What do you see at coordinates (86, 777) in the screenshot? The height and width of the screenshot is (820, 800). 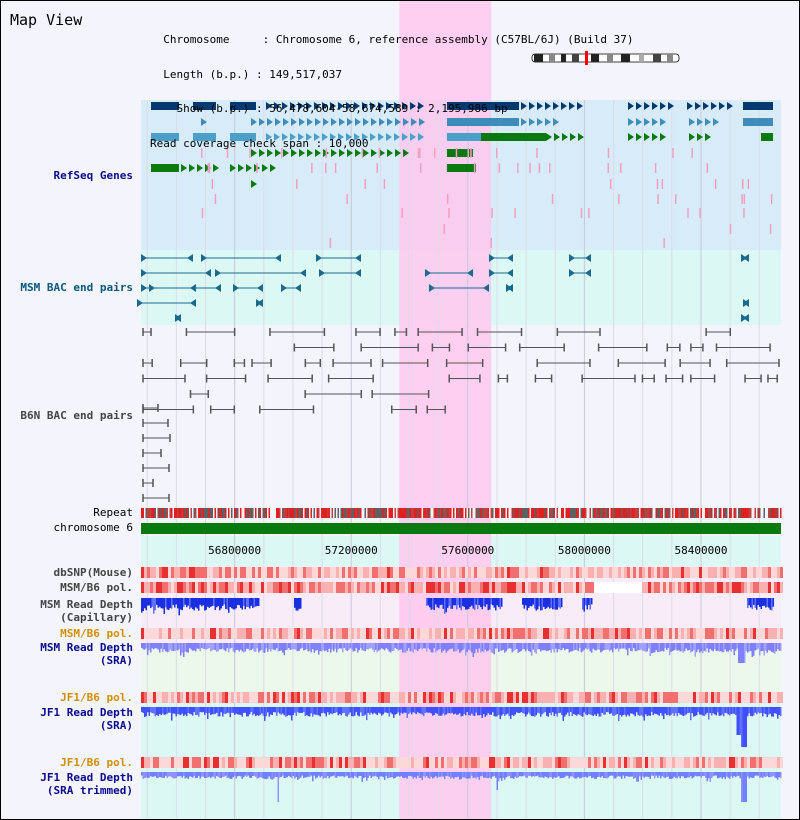 I see `track-label-jf1-depth-trimmed-1: JF1 Read Depth` at bounding box center [86, 777].